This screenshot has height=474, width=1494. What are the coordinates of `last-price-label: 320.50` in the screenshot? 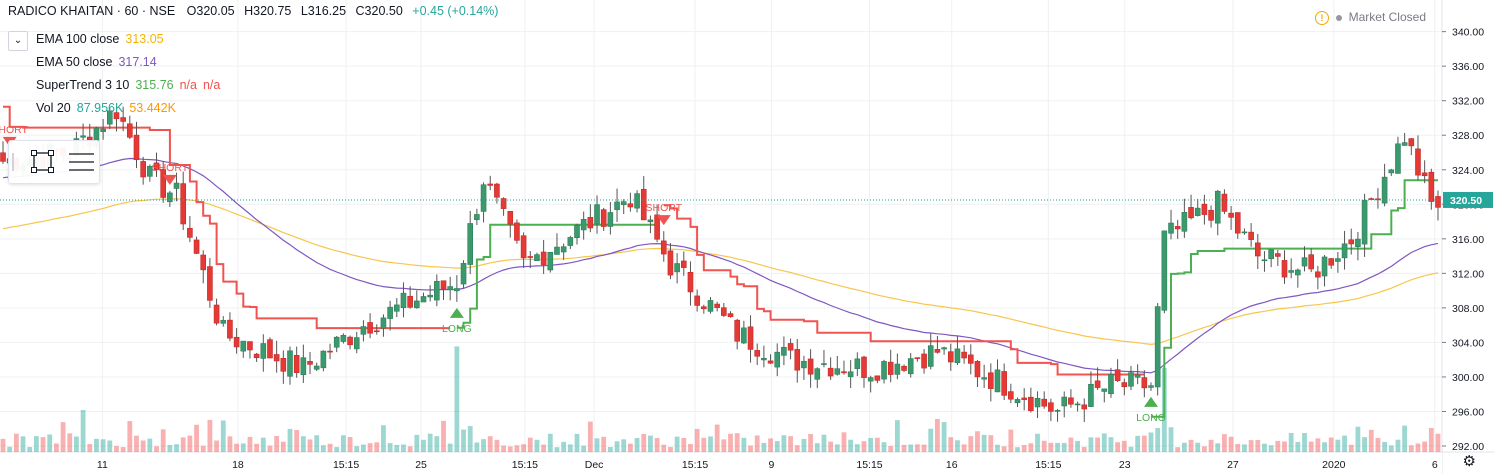 It's located at (1468, 199).